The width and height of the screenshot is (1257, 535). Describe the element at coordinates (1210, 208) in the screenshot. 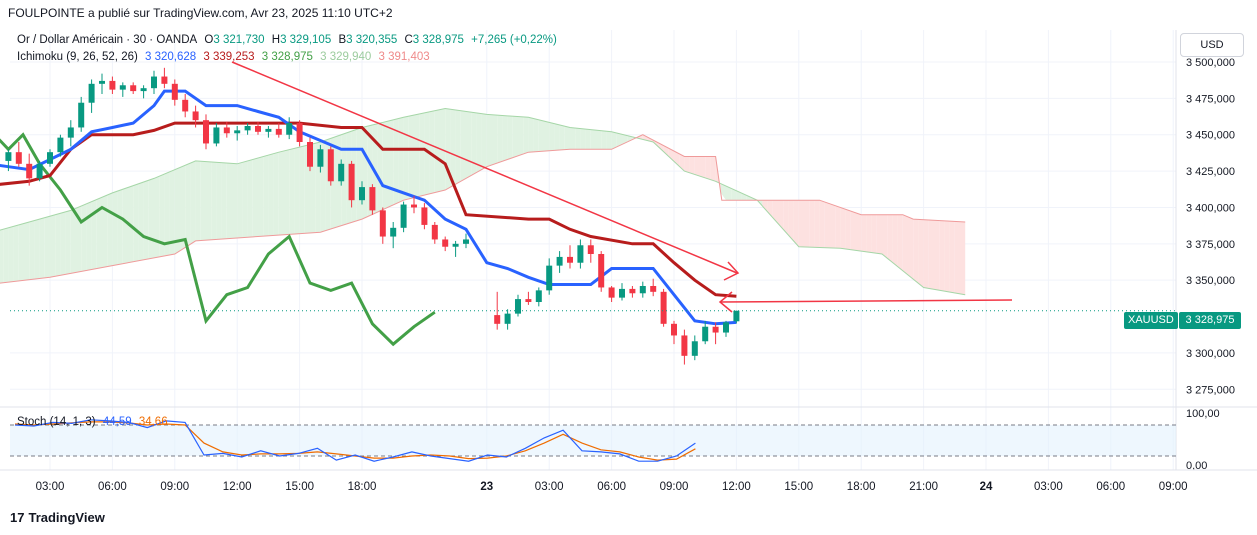

I see `price-tick-label: 3 400,000` at that location.